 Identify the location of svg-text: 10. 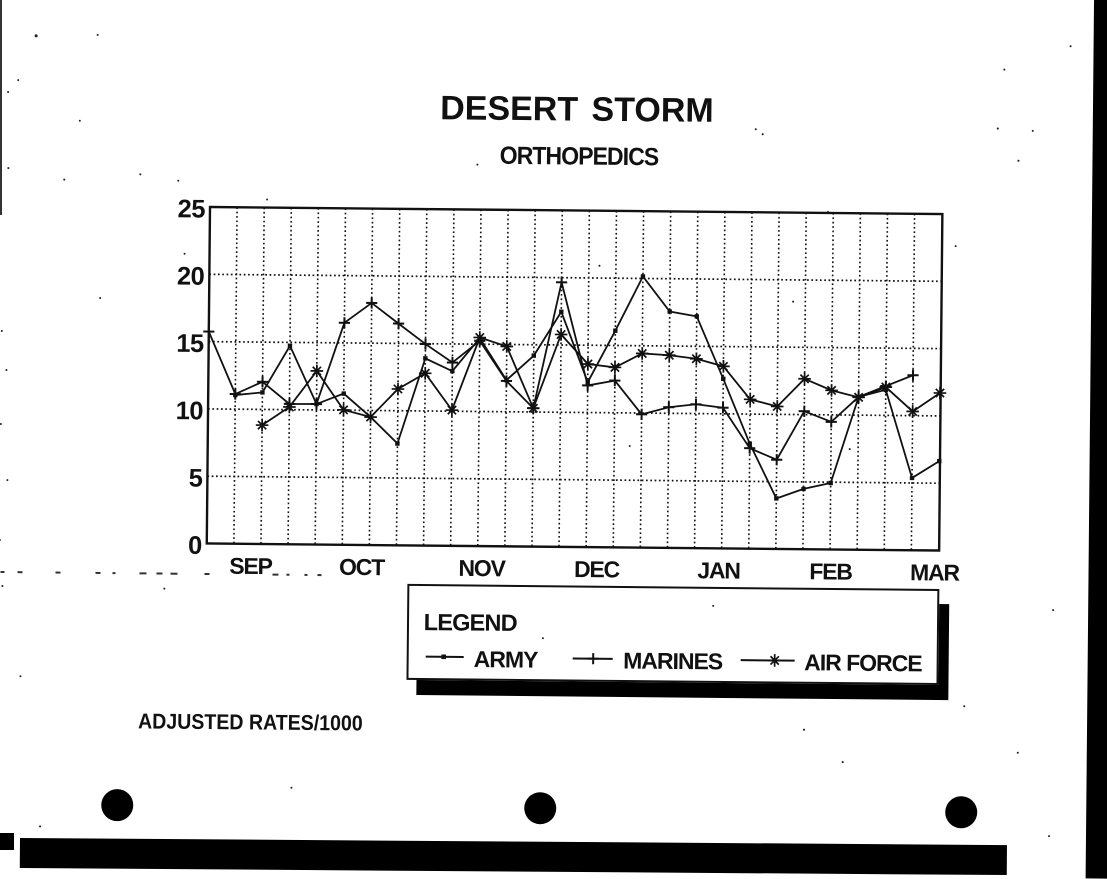
(190, 411).